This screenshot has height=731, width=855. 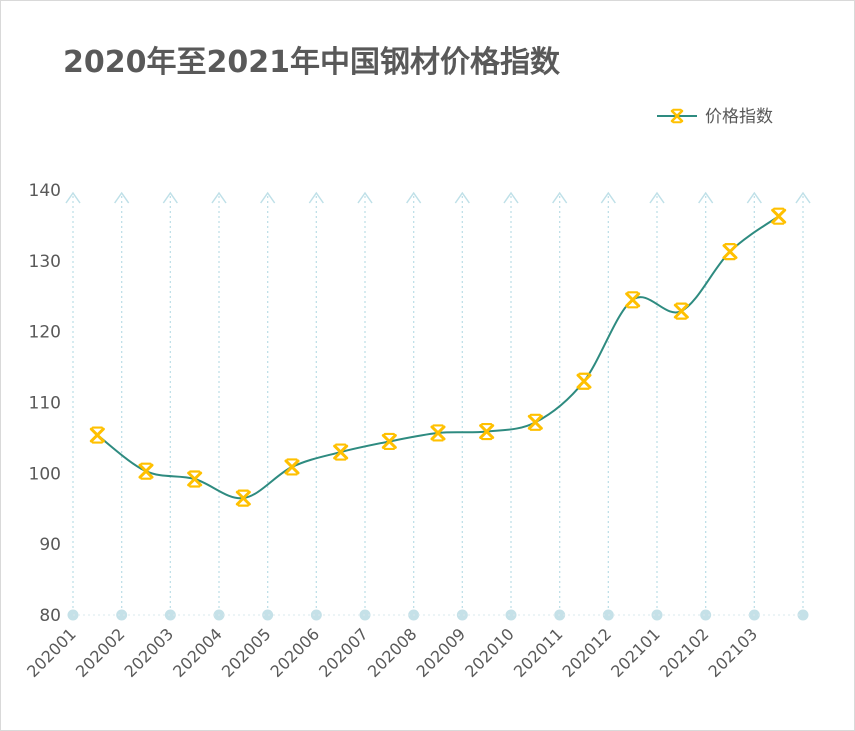 What do you see at coordinates (311, 62) in the screenshot?
I see `chart-title: 2020年至2021年中国钢材价格指数` at bounding box center [311, 62].